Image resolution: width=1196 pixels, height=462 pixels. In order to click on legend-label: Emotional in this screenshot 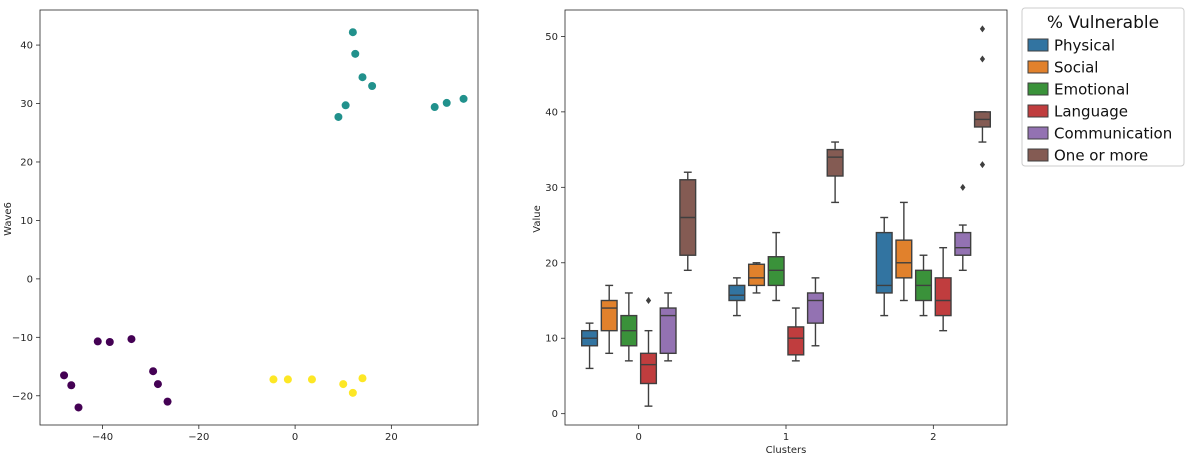, I will do `click(1091, 90)`.